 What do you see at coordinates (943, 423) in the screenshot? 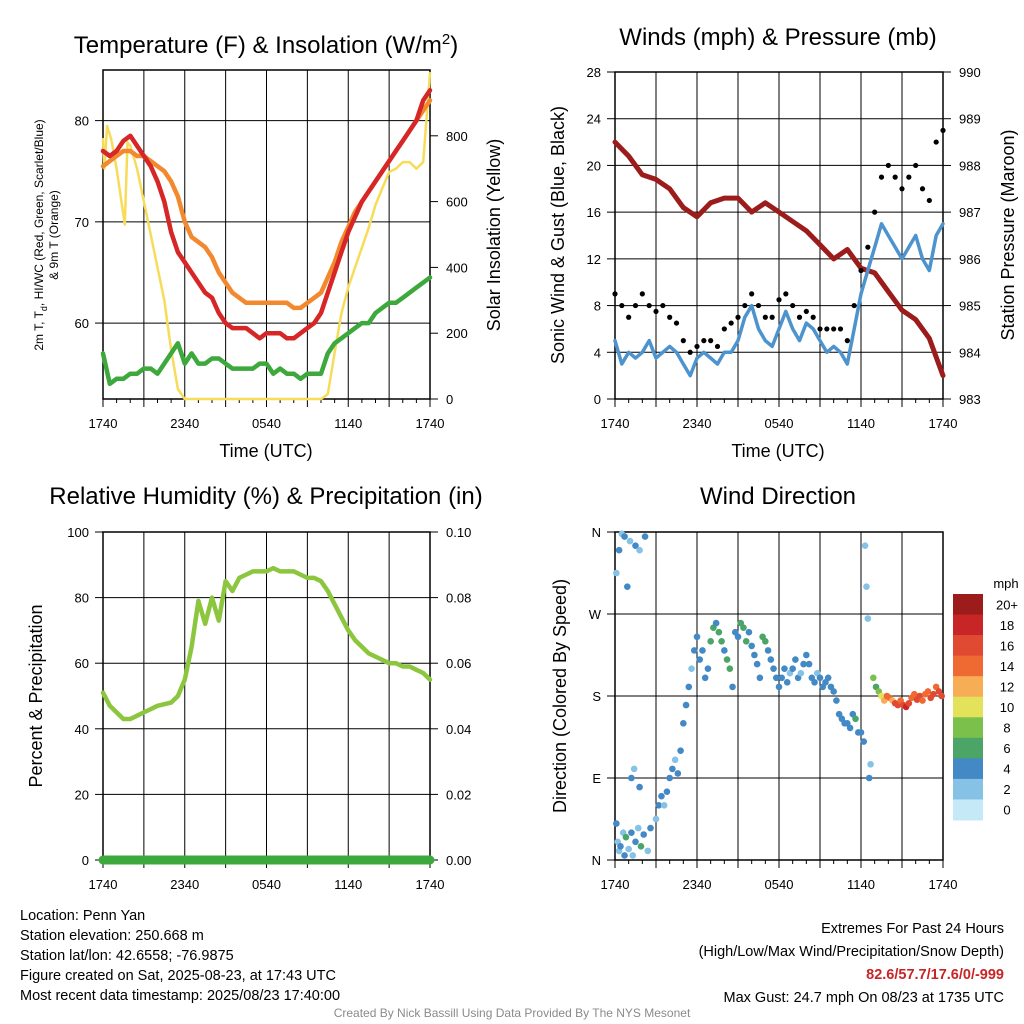
I see `winds-x-tick: 1740` at bounding box center [943, 423].